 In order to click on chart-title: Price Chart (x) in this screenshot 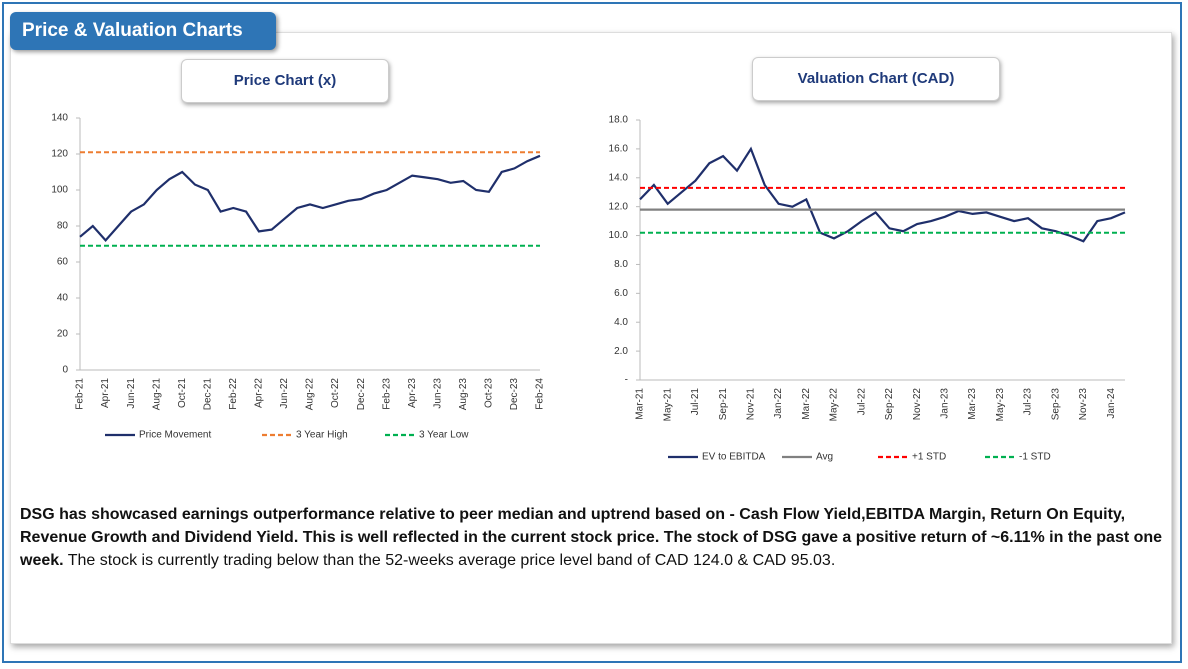, I will do `click(285, 81)`.